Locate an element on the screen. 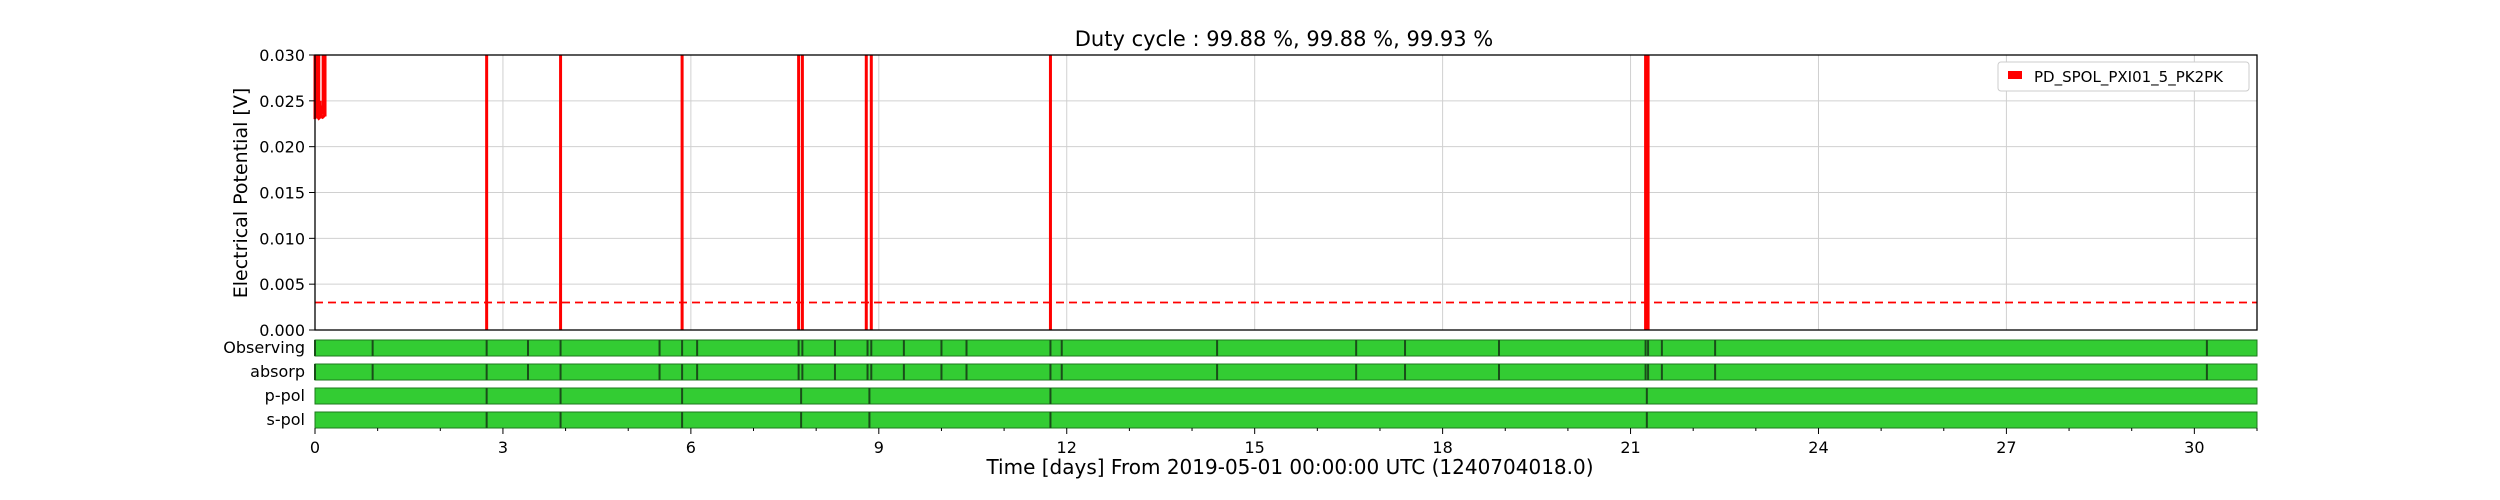 Image resolution: width=2500 pixels, height=500 pixels. y-tick-label: 0.030 is located at coordinates (282, 55).